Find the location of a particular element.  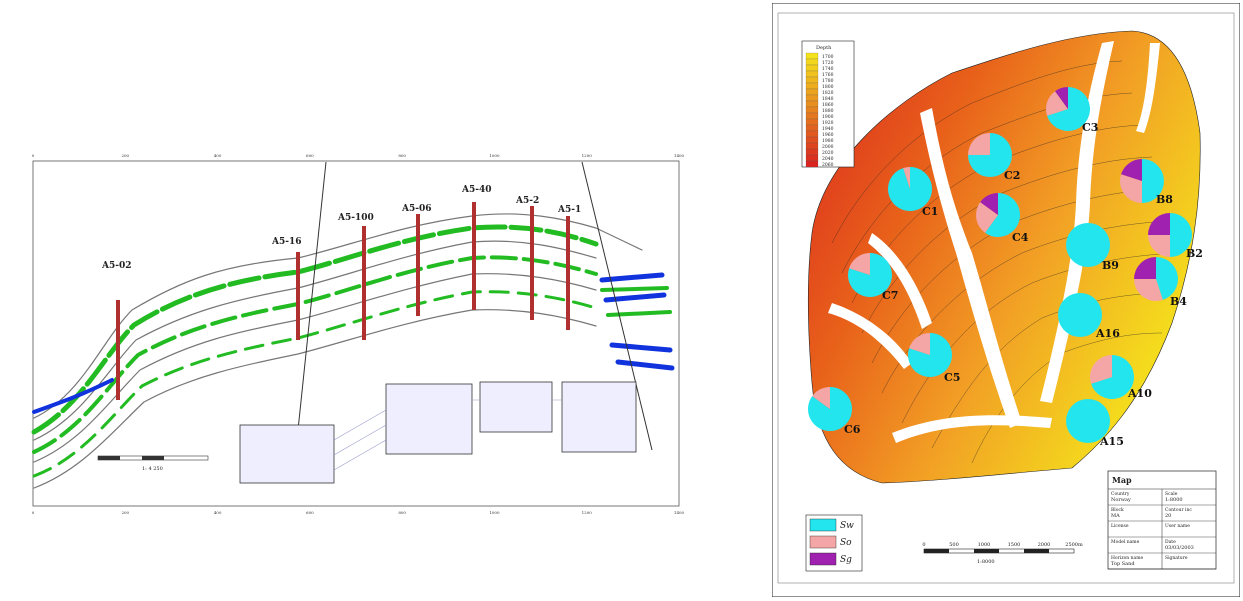

x-tick-label: 1200 is located at coordinates (587, 155).